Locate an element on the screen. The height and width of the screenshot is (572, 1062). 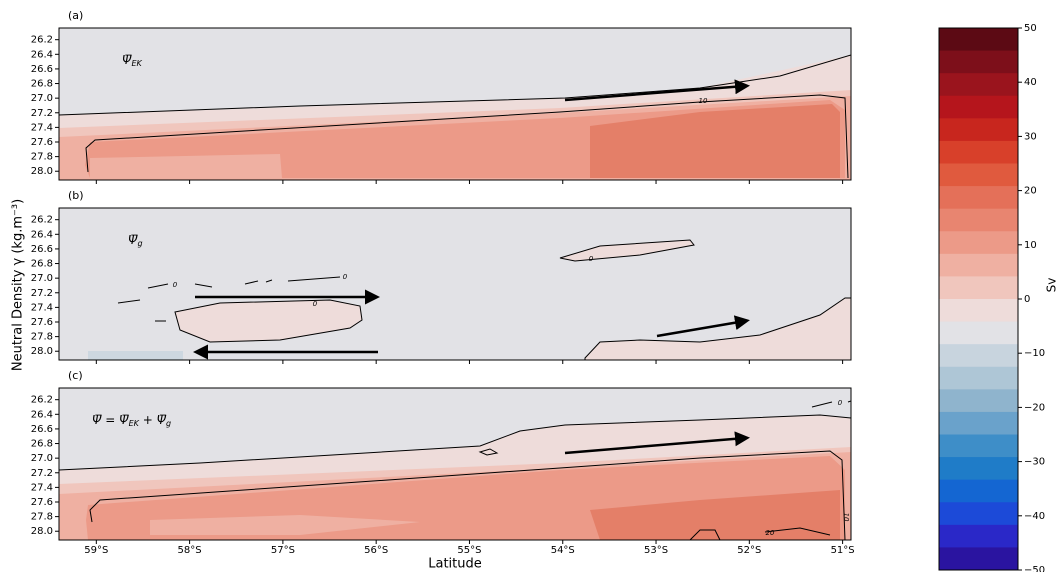
panel-annotation: Ψ̅ = Ψ̅EK + Ψ̅g is located at coordinates (131, 420).